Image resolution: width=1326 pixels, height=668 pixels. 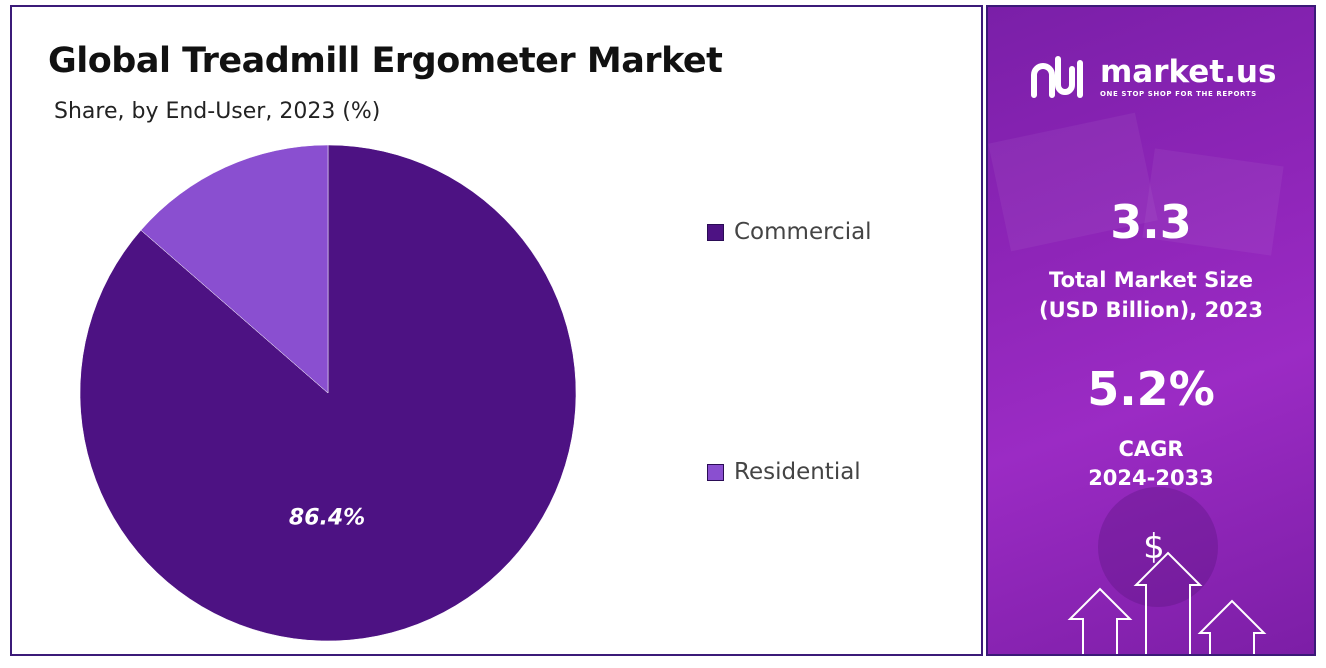 What do you see at coordinates (385, 61) in the screenshot?
I see `chart-title: Global Treadmill Ergometer Market` at bounding box center [385, 61].